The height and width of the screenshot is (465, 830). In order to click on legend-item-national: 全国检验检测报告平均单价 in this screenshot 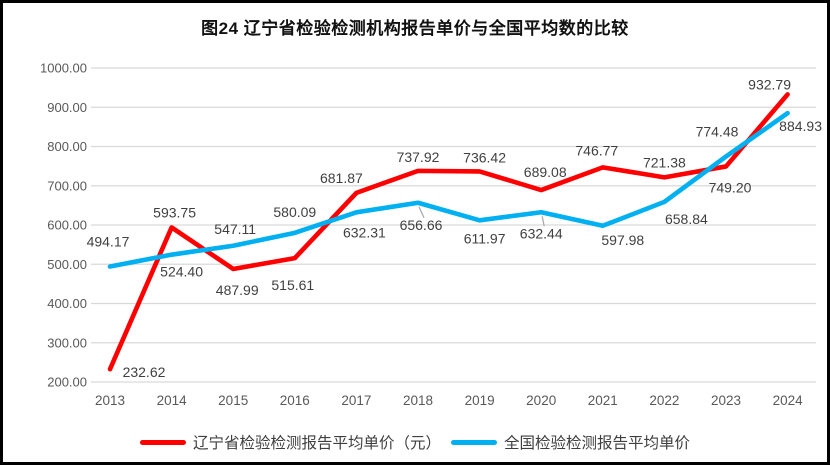, I will do `click(570, 442)`.